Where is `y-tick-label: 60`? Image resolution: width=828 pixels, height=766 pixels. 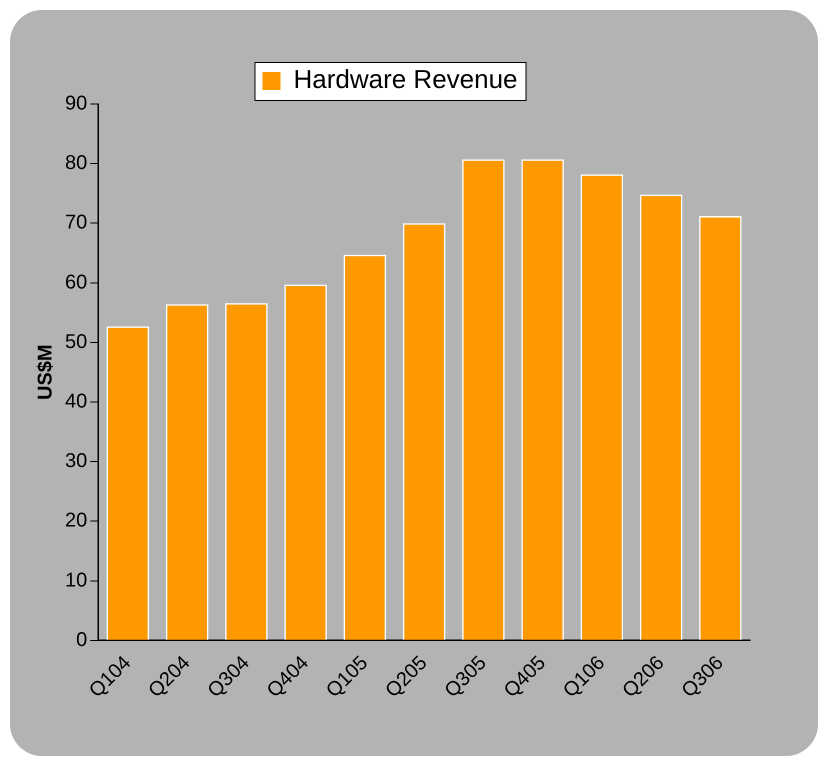 y-tick-label: 60 is located at coordinates (76, 282).